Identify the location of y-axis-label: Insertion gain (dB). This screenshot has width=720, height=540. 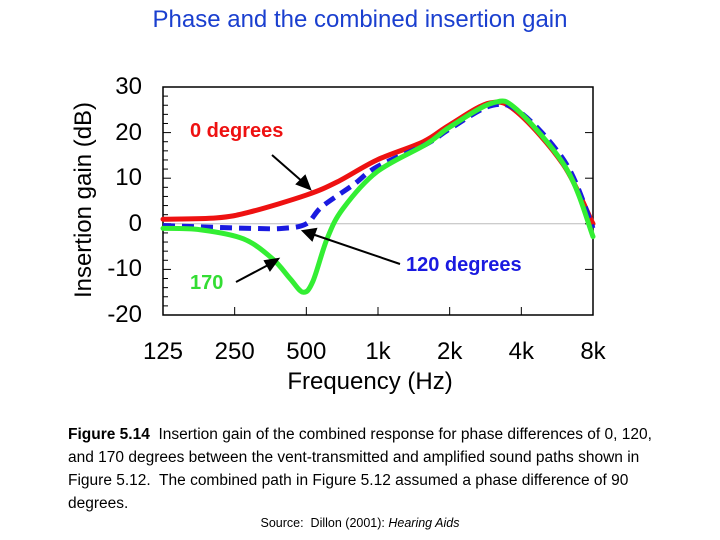
(83, 200).